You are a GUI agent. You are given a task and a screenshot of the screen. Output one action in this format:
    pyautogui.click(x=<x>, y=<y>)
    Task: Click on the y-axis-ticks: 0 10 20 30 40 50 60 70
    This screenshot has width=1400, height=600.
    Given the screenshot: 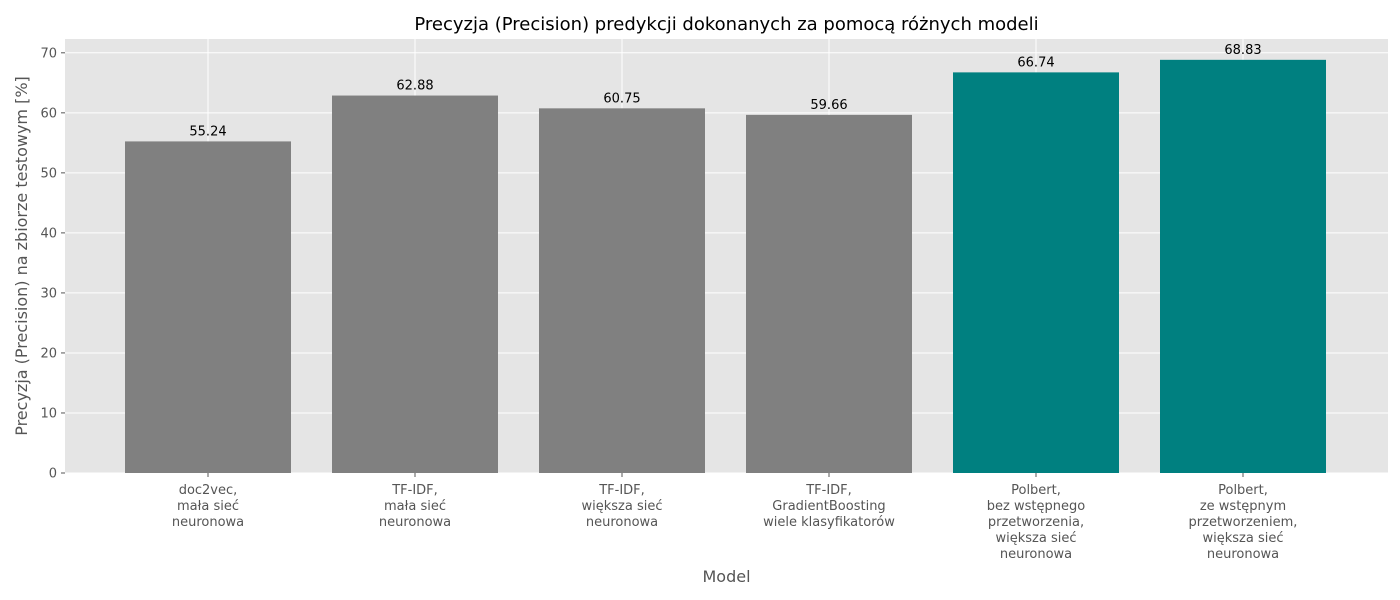 What is the action you would take?
    pyautogui.click(x=52, y=264)
    